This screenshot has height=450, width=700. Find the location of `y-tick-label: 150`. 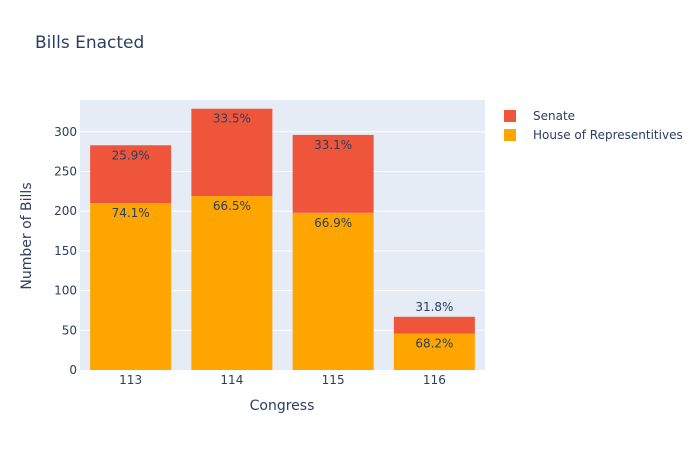

y-tick-label: 150 is located at coordinates (65, 251).